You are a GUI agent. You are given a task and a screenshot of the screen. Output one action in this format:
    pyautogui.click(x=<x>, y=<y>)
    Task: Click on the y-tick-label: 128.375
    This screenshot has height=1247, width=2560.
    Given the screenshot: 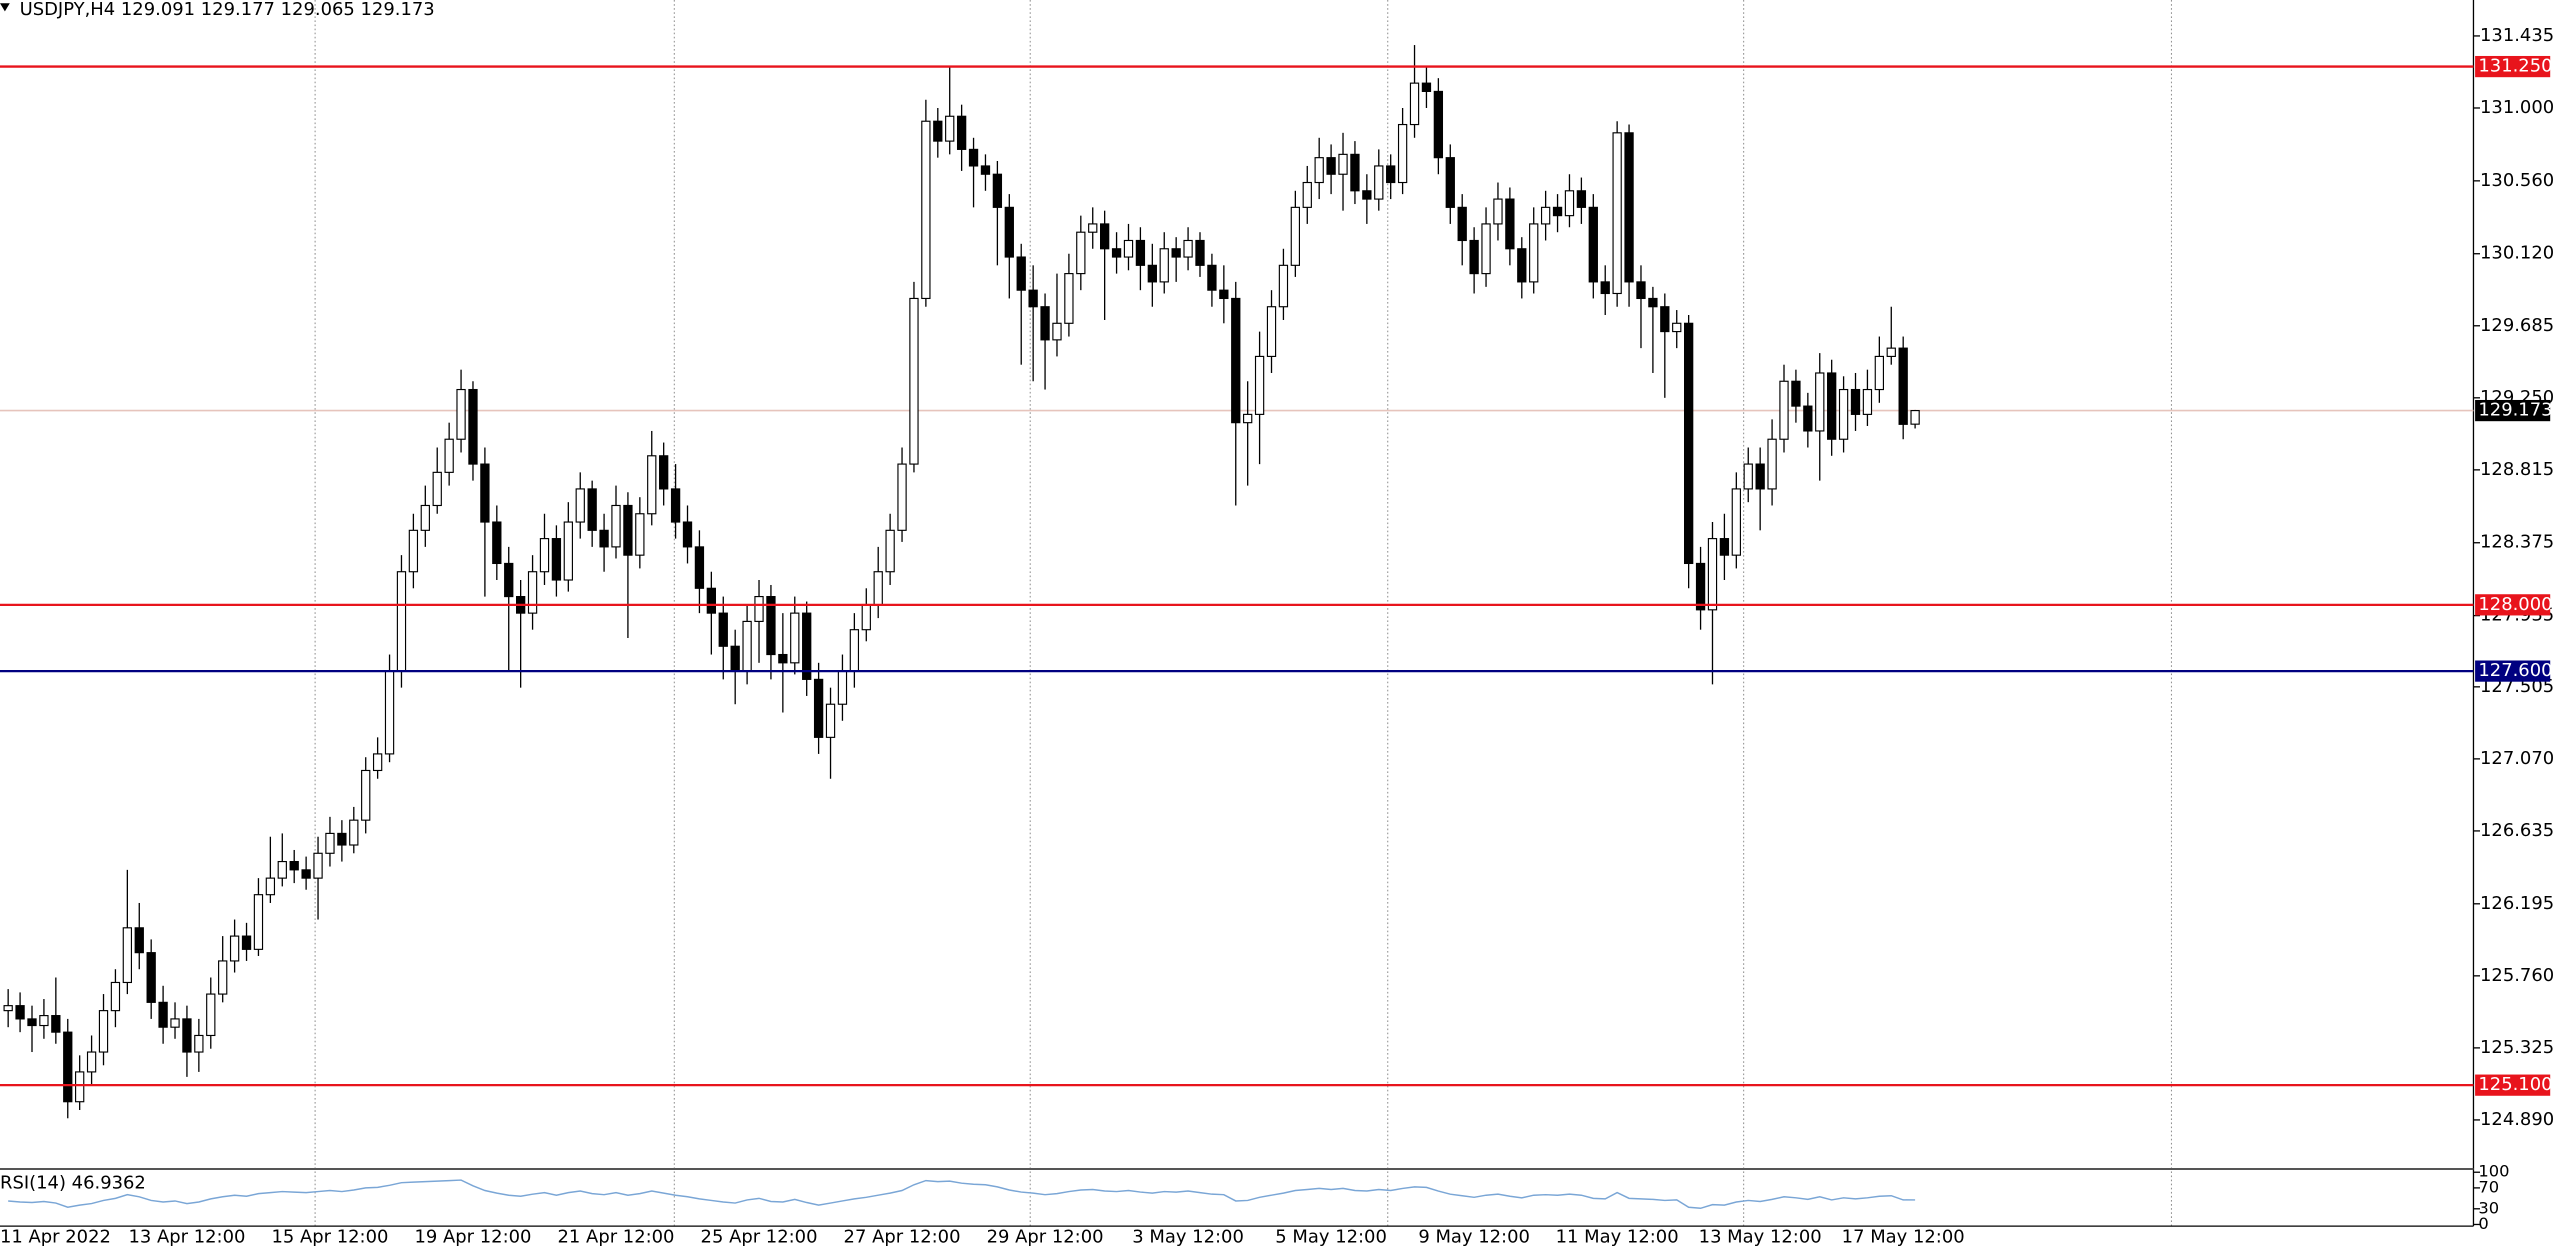 What is the action you would take?
    pyautogui.click(x=2517, y=542)
    